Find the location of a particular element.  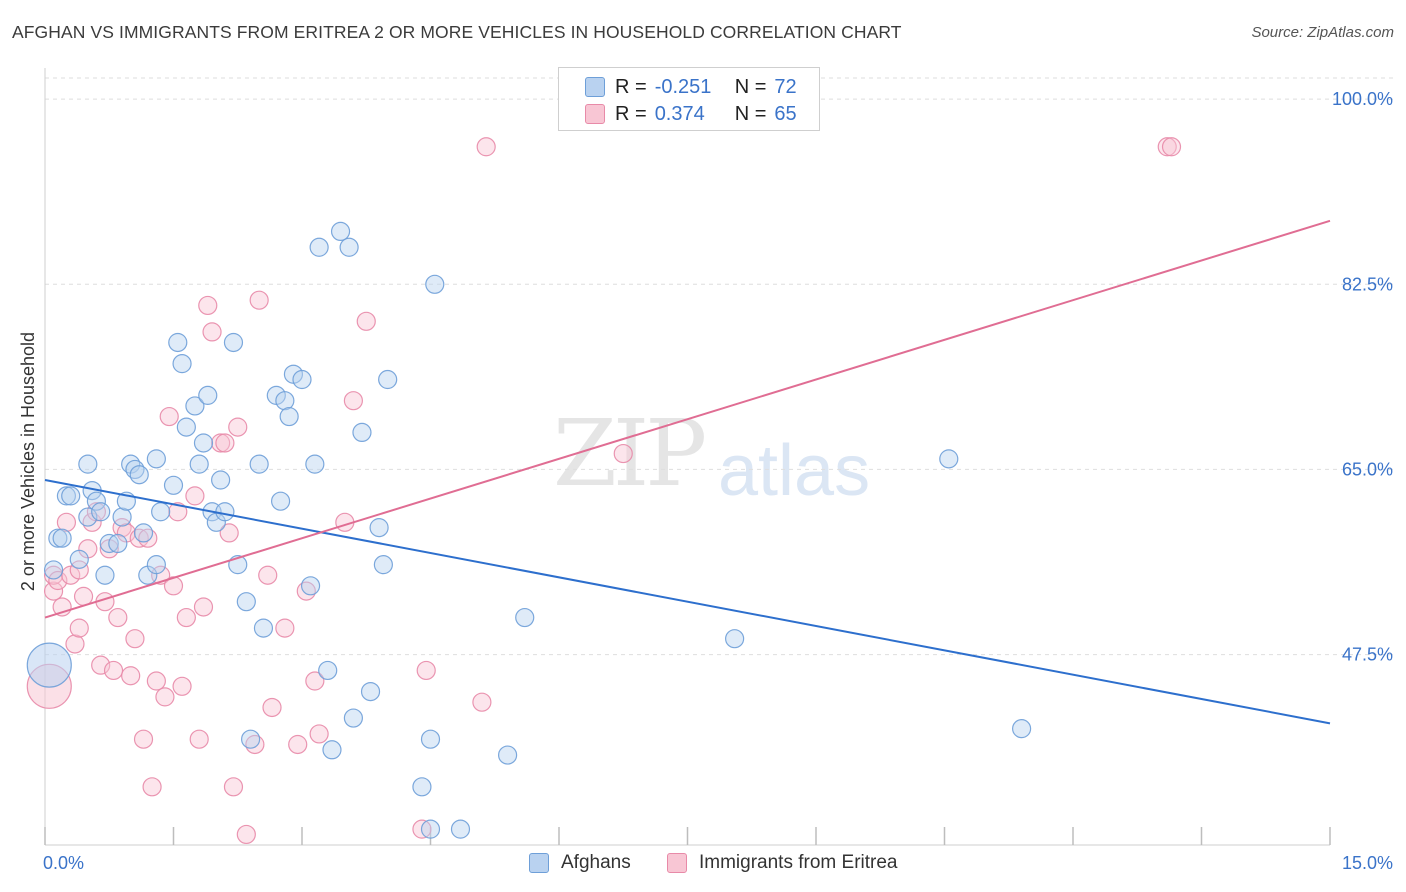

watermark-atlas: atlas is located at coordinates (794, 471).